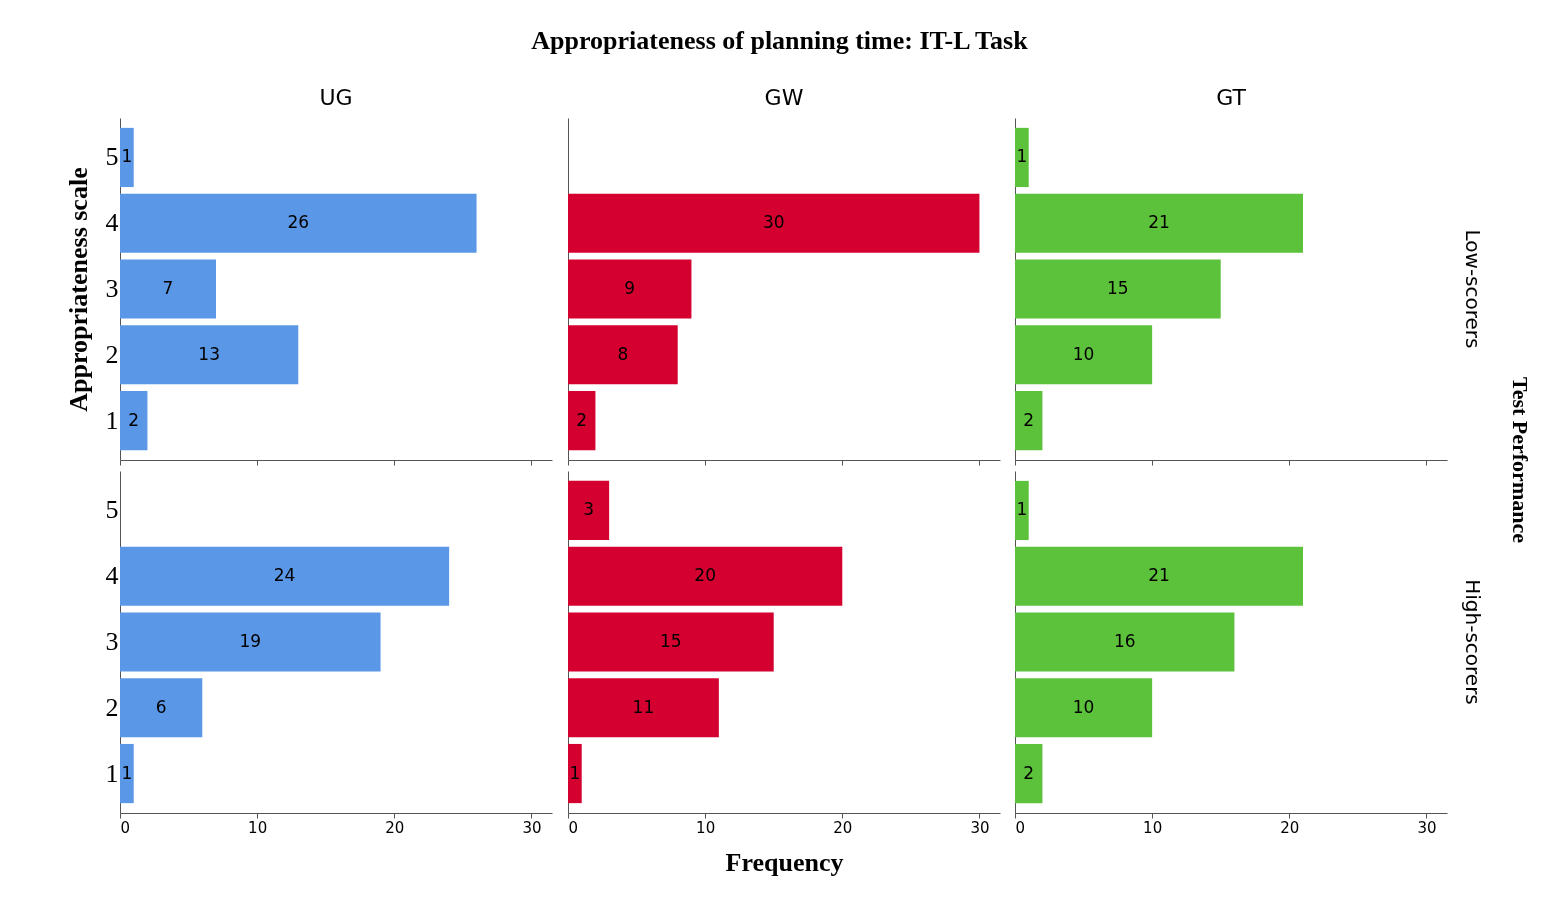 The height and width of the screenshot is (917, 1559). I want to click on chart-title: GW, so click(784, 97).